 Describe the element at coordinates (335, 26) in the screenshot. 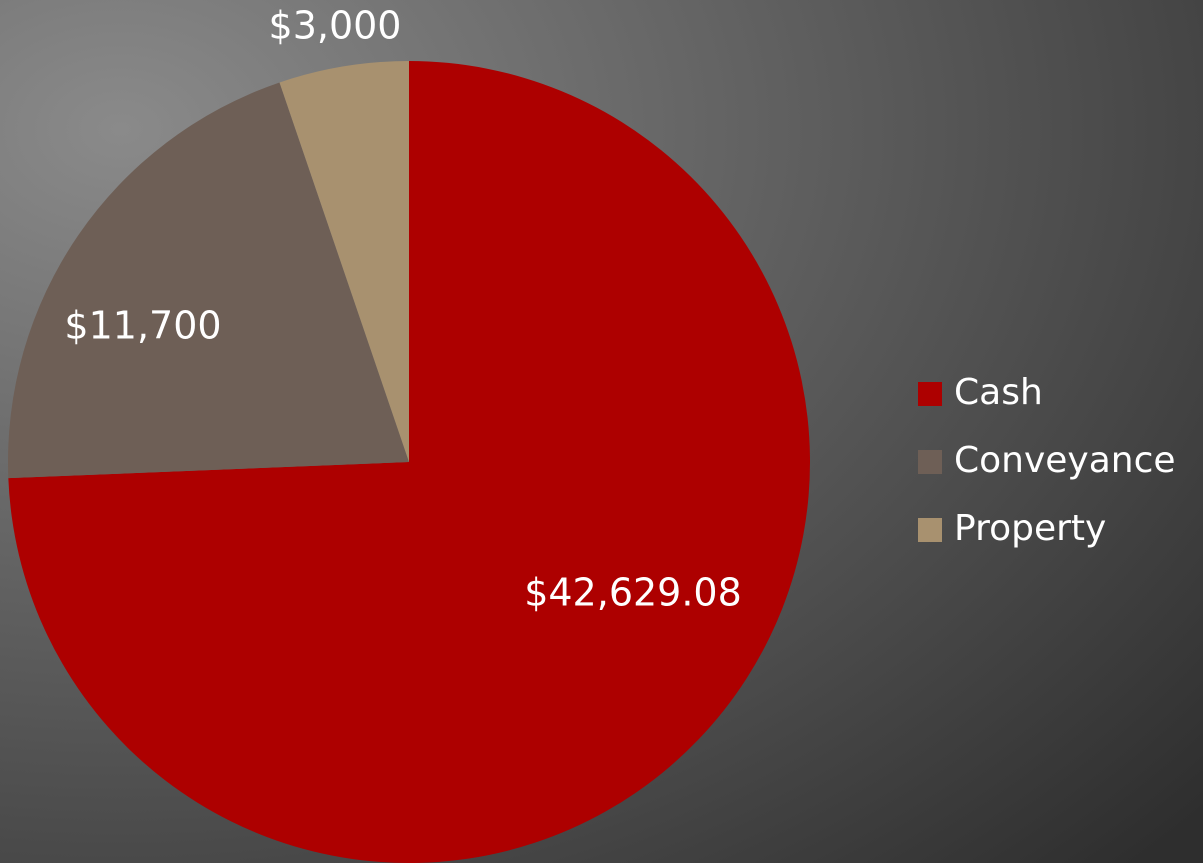

I see `data-label: $3,000` at that location.